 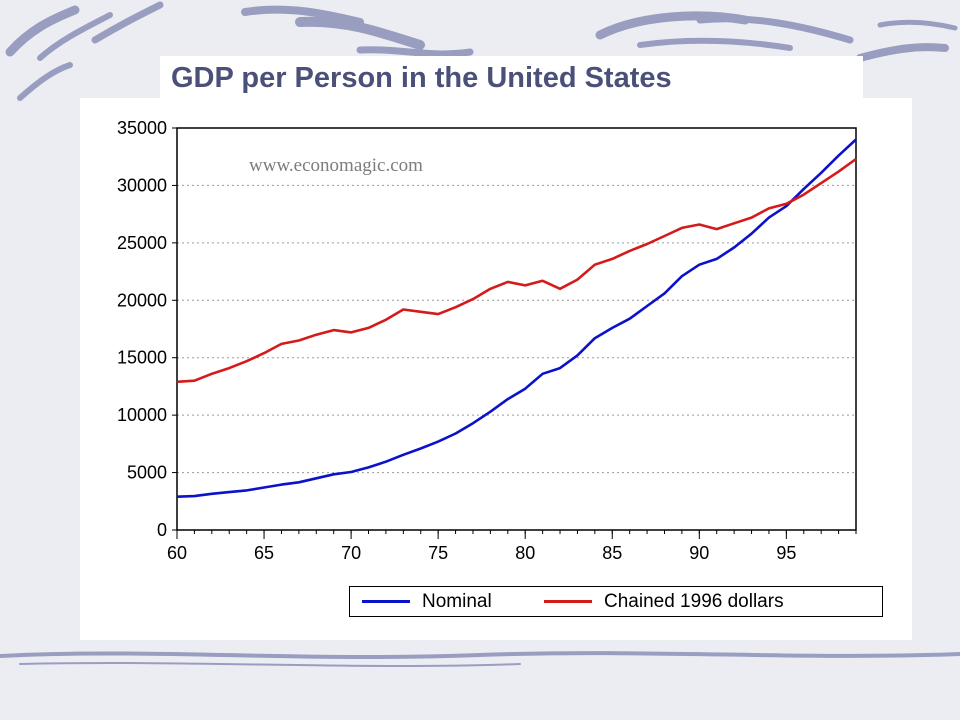 I want to click on legend-label-chained: Chained 1996 dollars, so click(x=694, y=601).